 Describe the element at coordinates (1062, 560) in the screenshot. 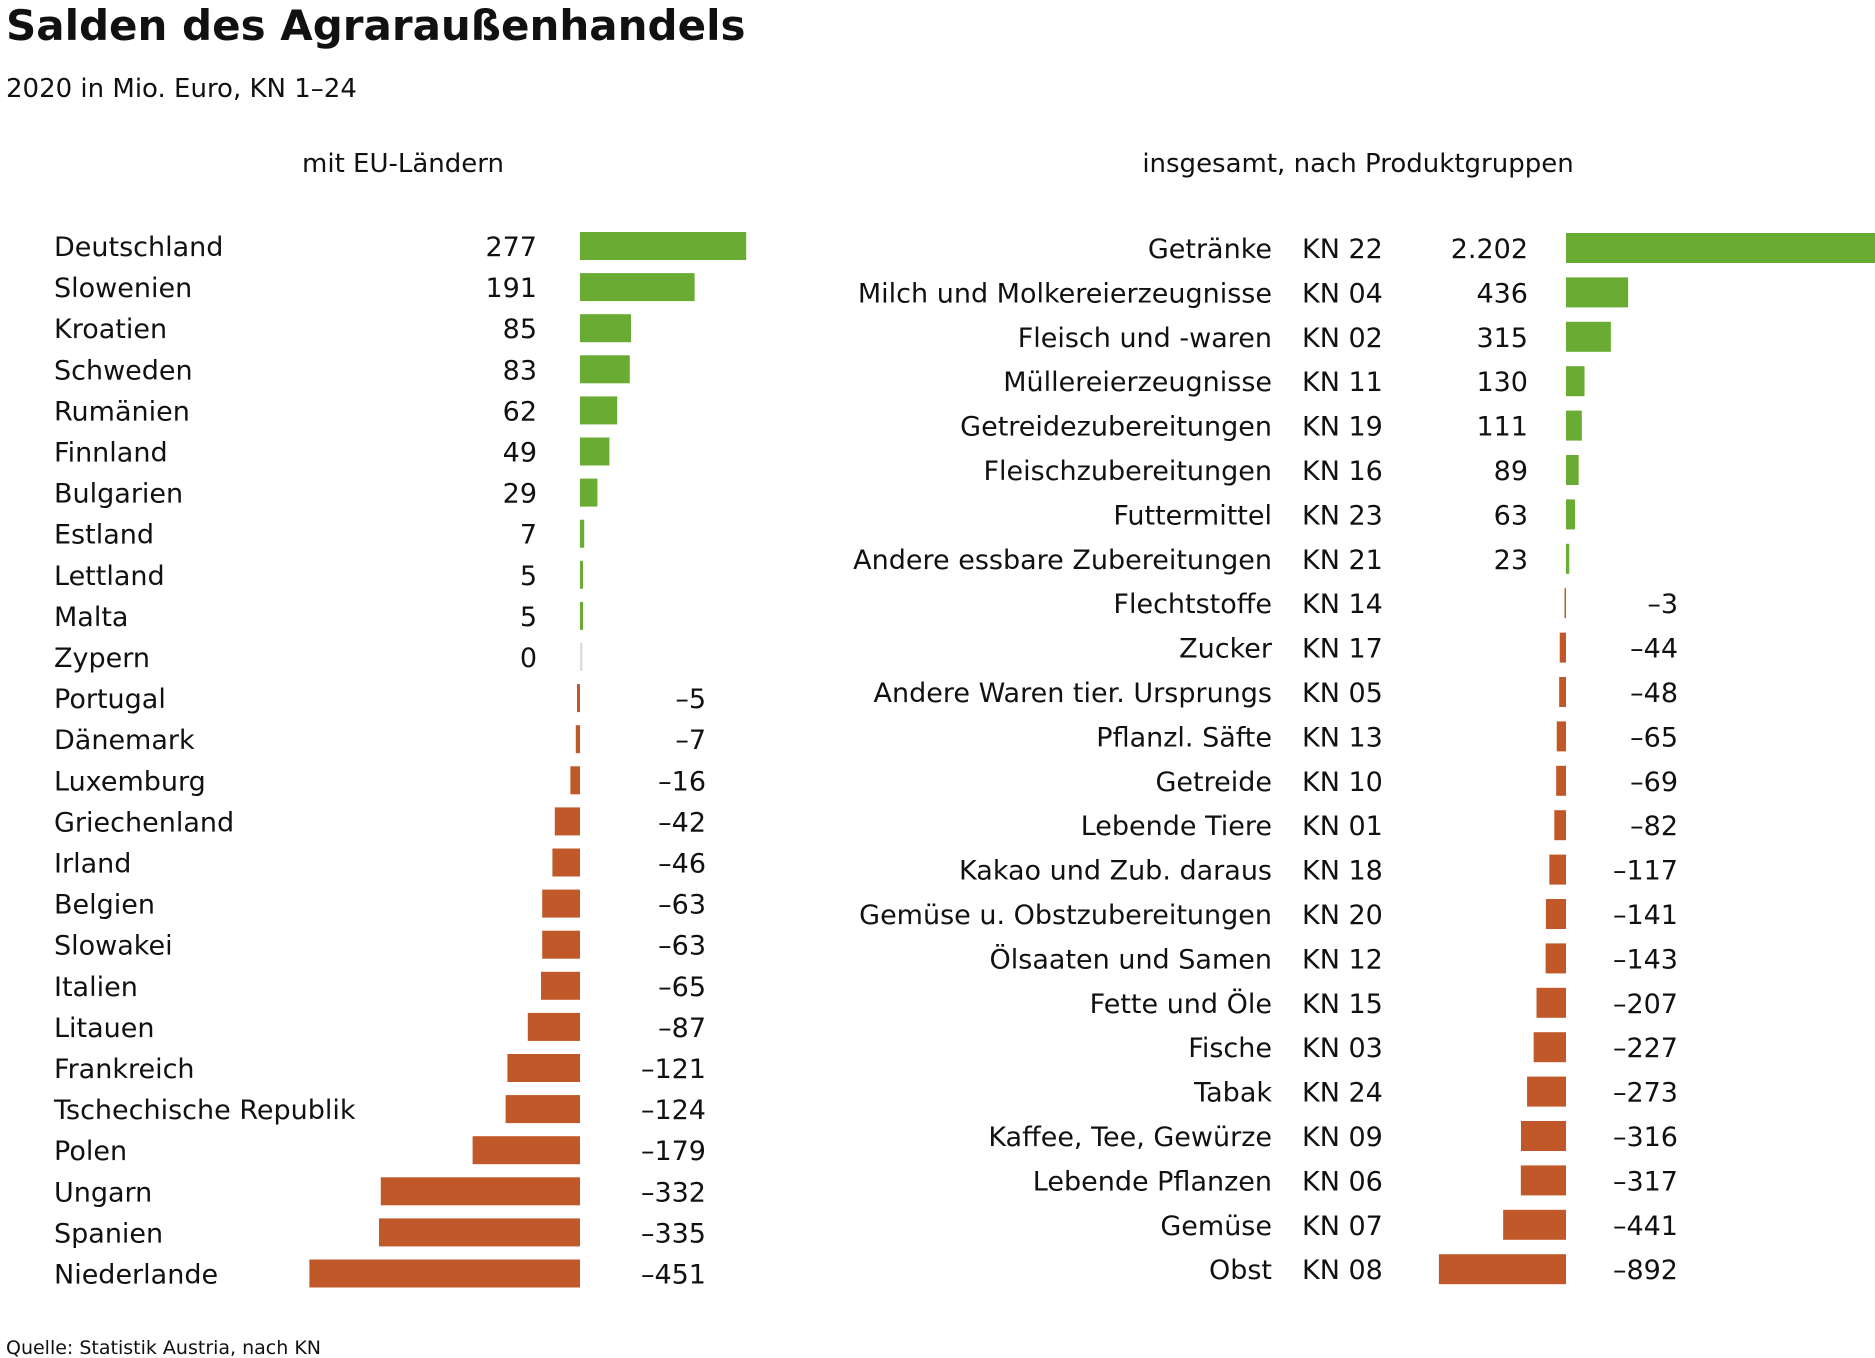

I see `product-label-andere-essbare-zubereitungen: Andere essbare Zubereitungen` at that location.